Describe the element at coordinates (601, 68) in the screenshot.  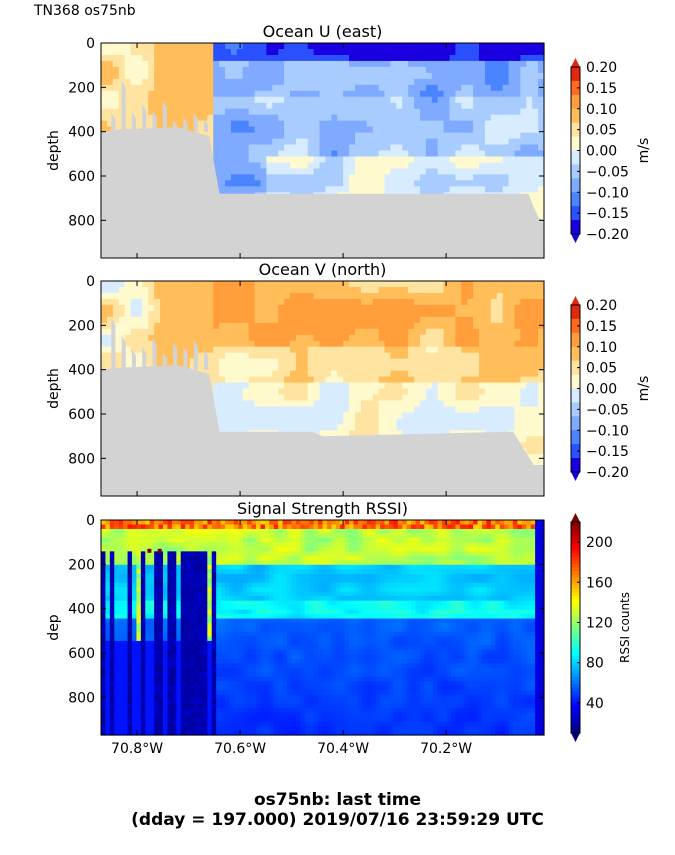
I see `colorbar-tick-label: 0.20` at that location.